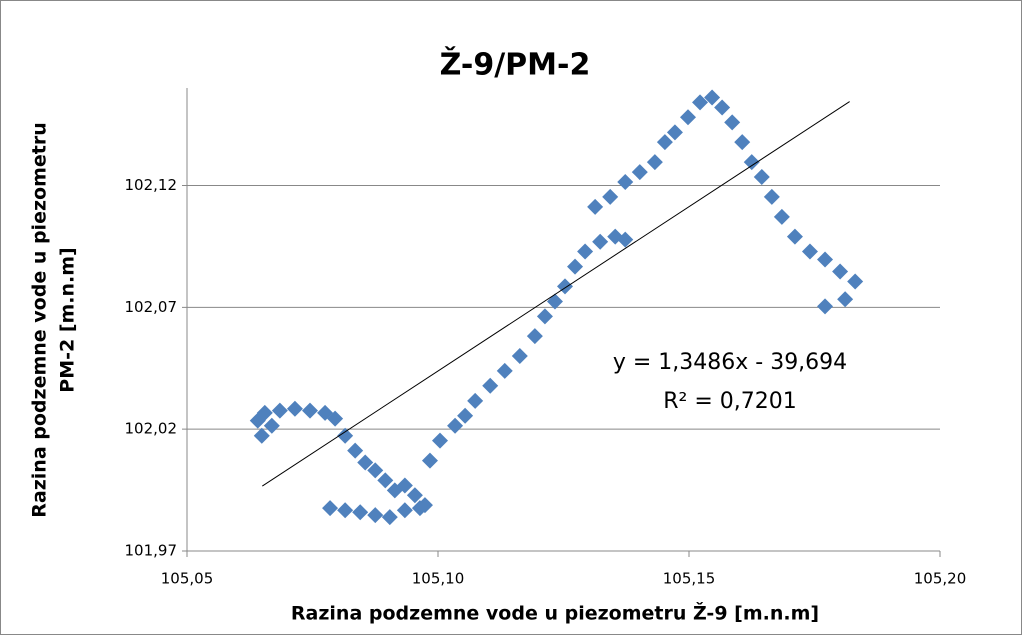 The image size is (1022, 639). I want to click on y-tick-label: 102,02, so click(151, 429).